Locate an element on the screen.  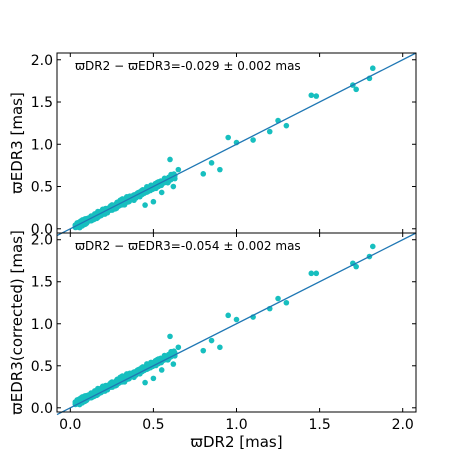
top-panel-annotation: ϖDR2 − ϖEDR3=-0.029 ± 0.002 mas is located at coordinates (188, 66).